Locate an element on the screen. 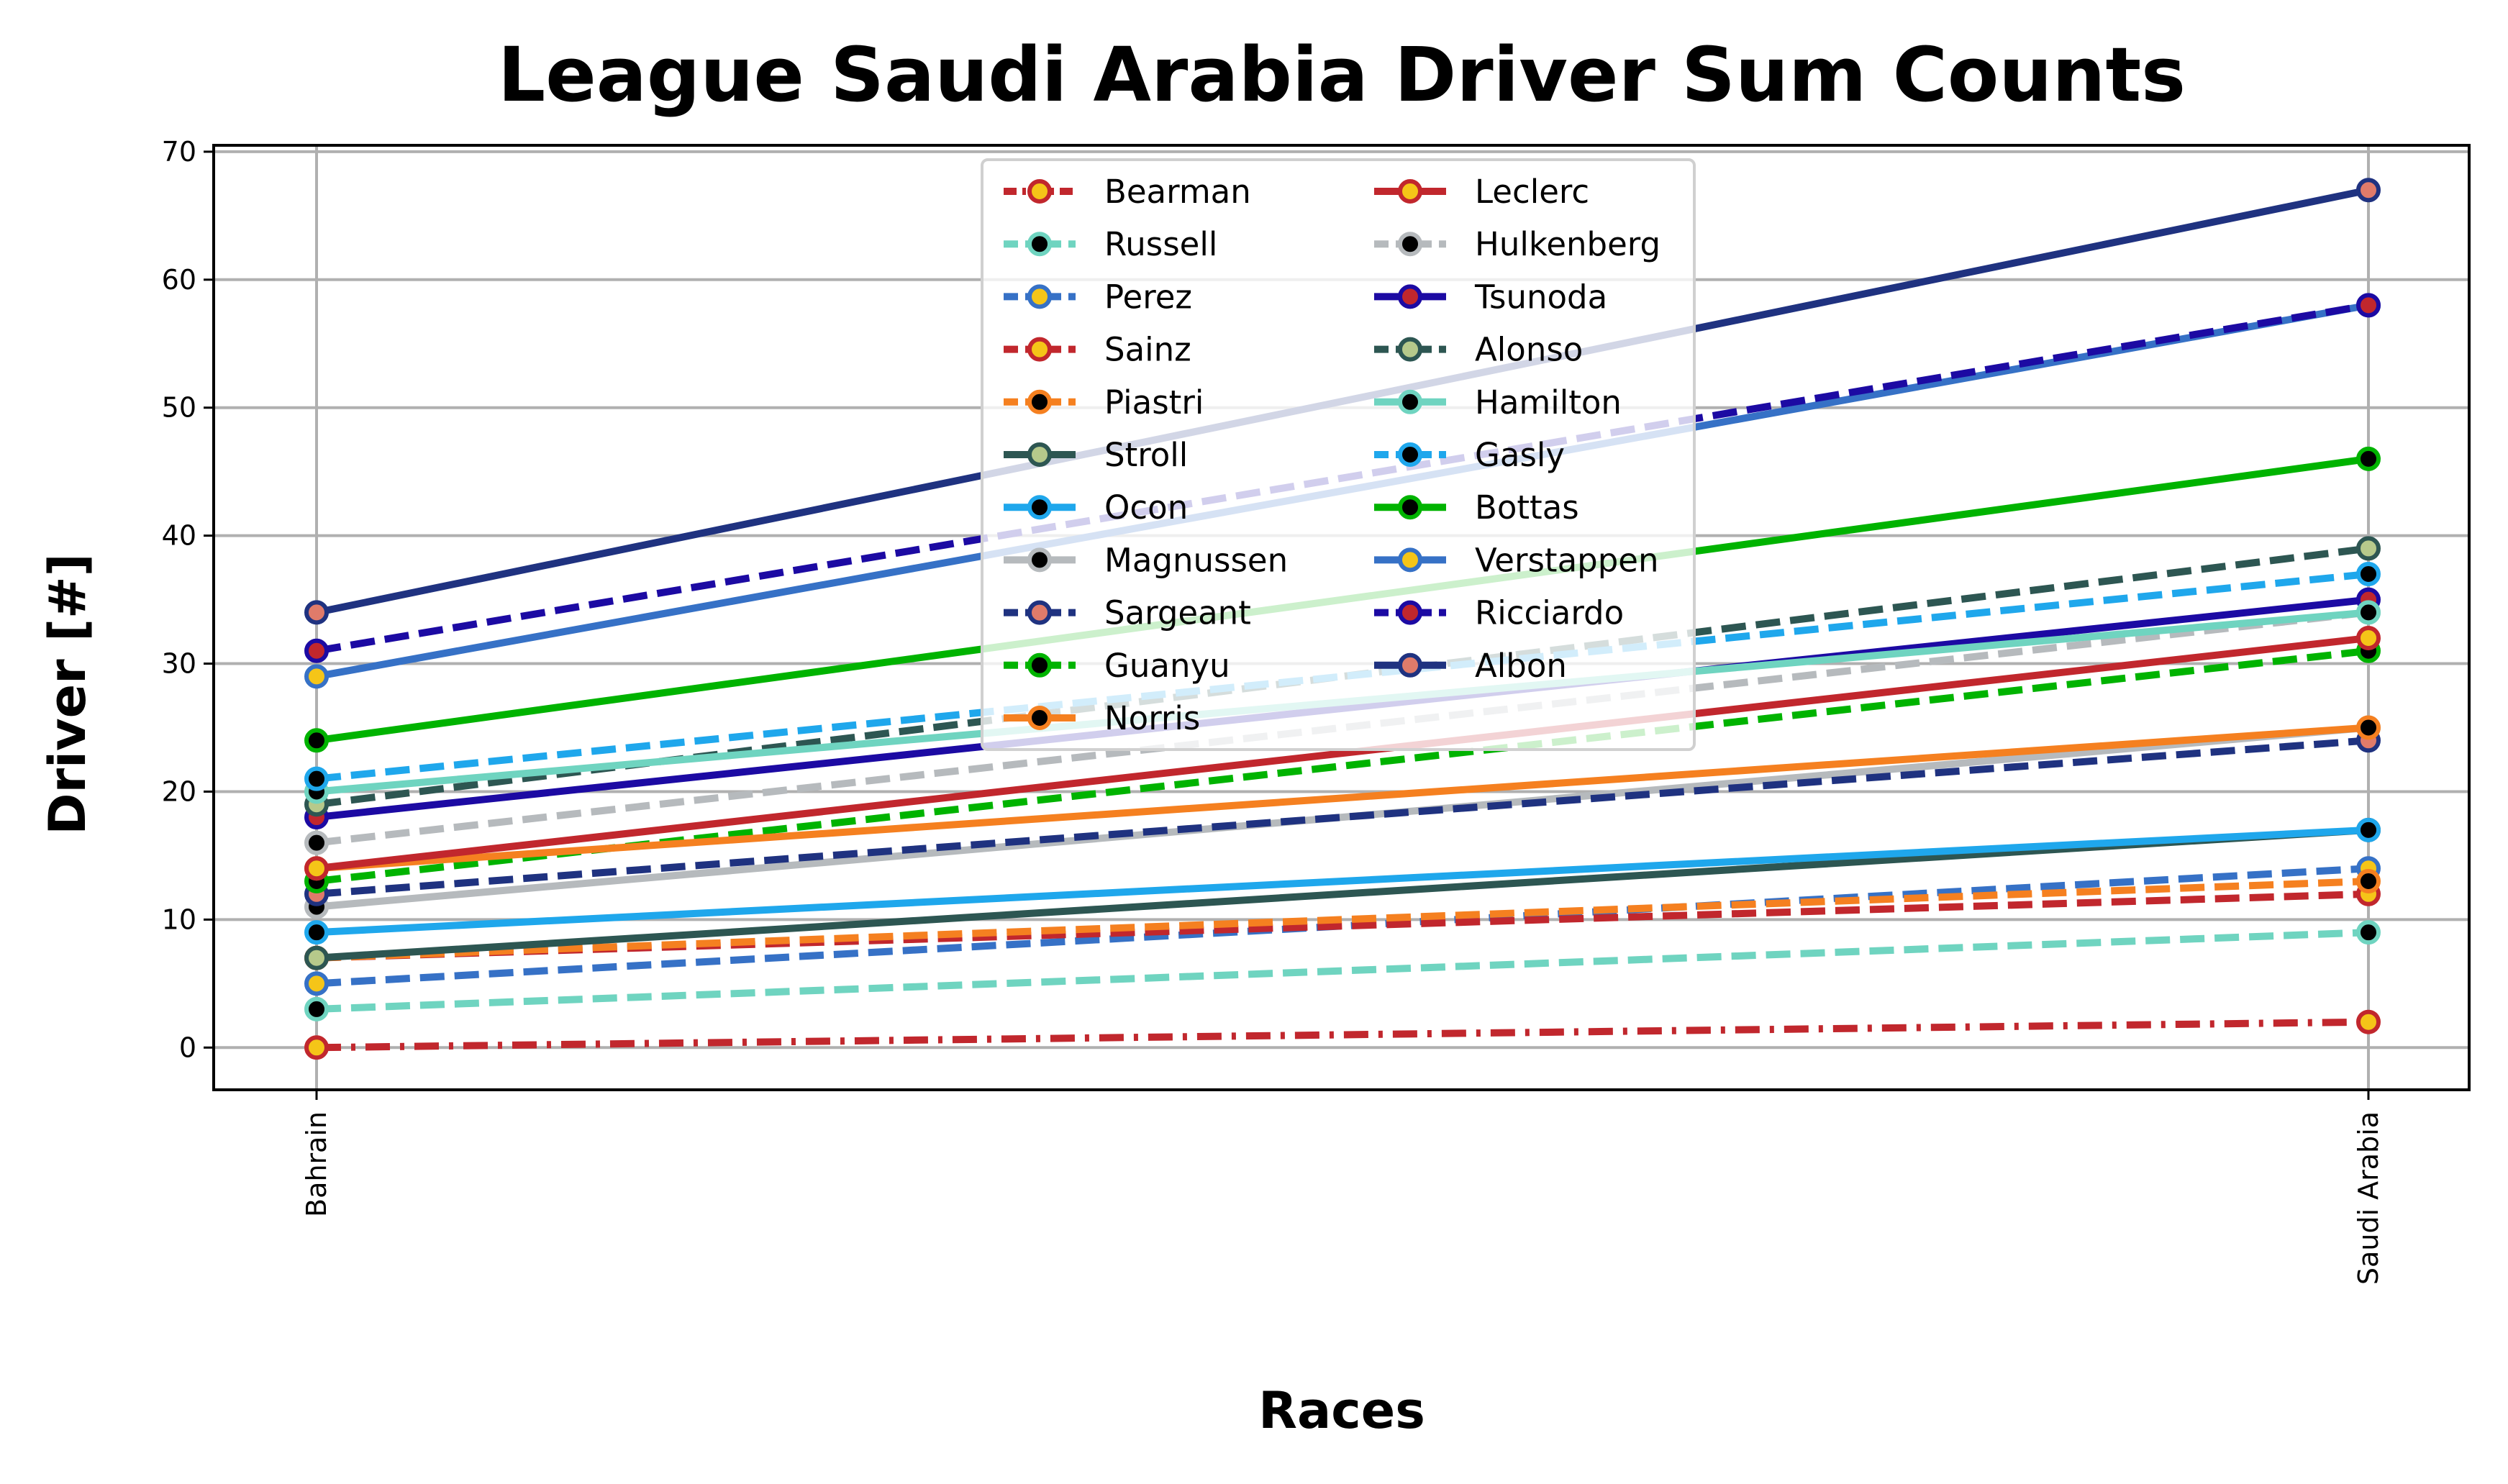 This screenshot has height=1484, width=2508. legend-item-alonso: Alonso is located at coordinates (1478, 350).